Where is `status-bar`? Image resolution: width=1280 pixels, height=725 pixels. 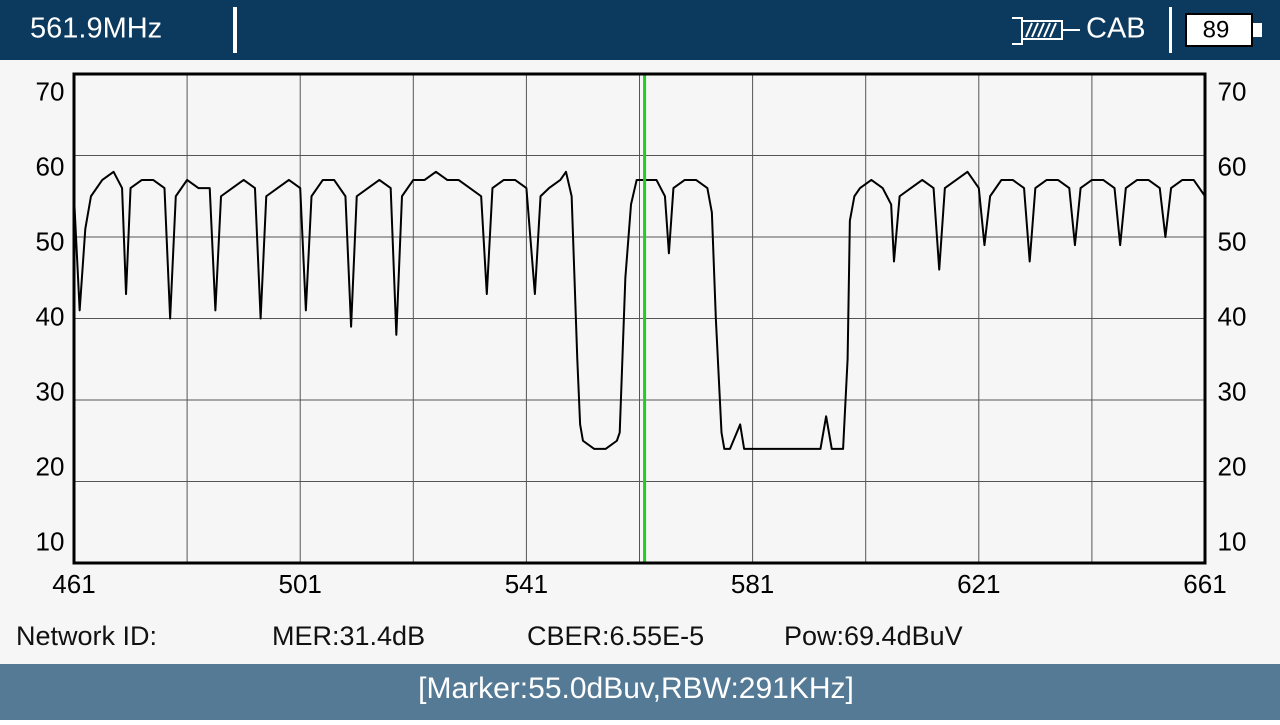
status-bar is located at coordinates (640, 692).